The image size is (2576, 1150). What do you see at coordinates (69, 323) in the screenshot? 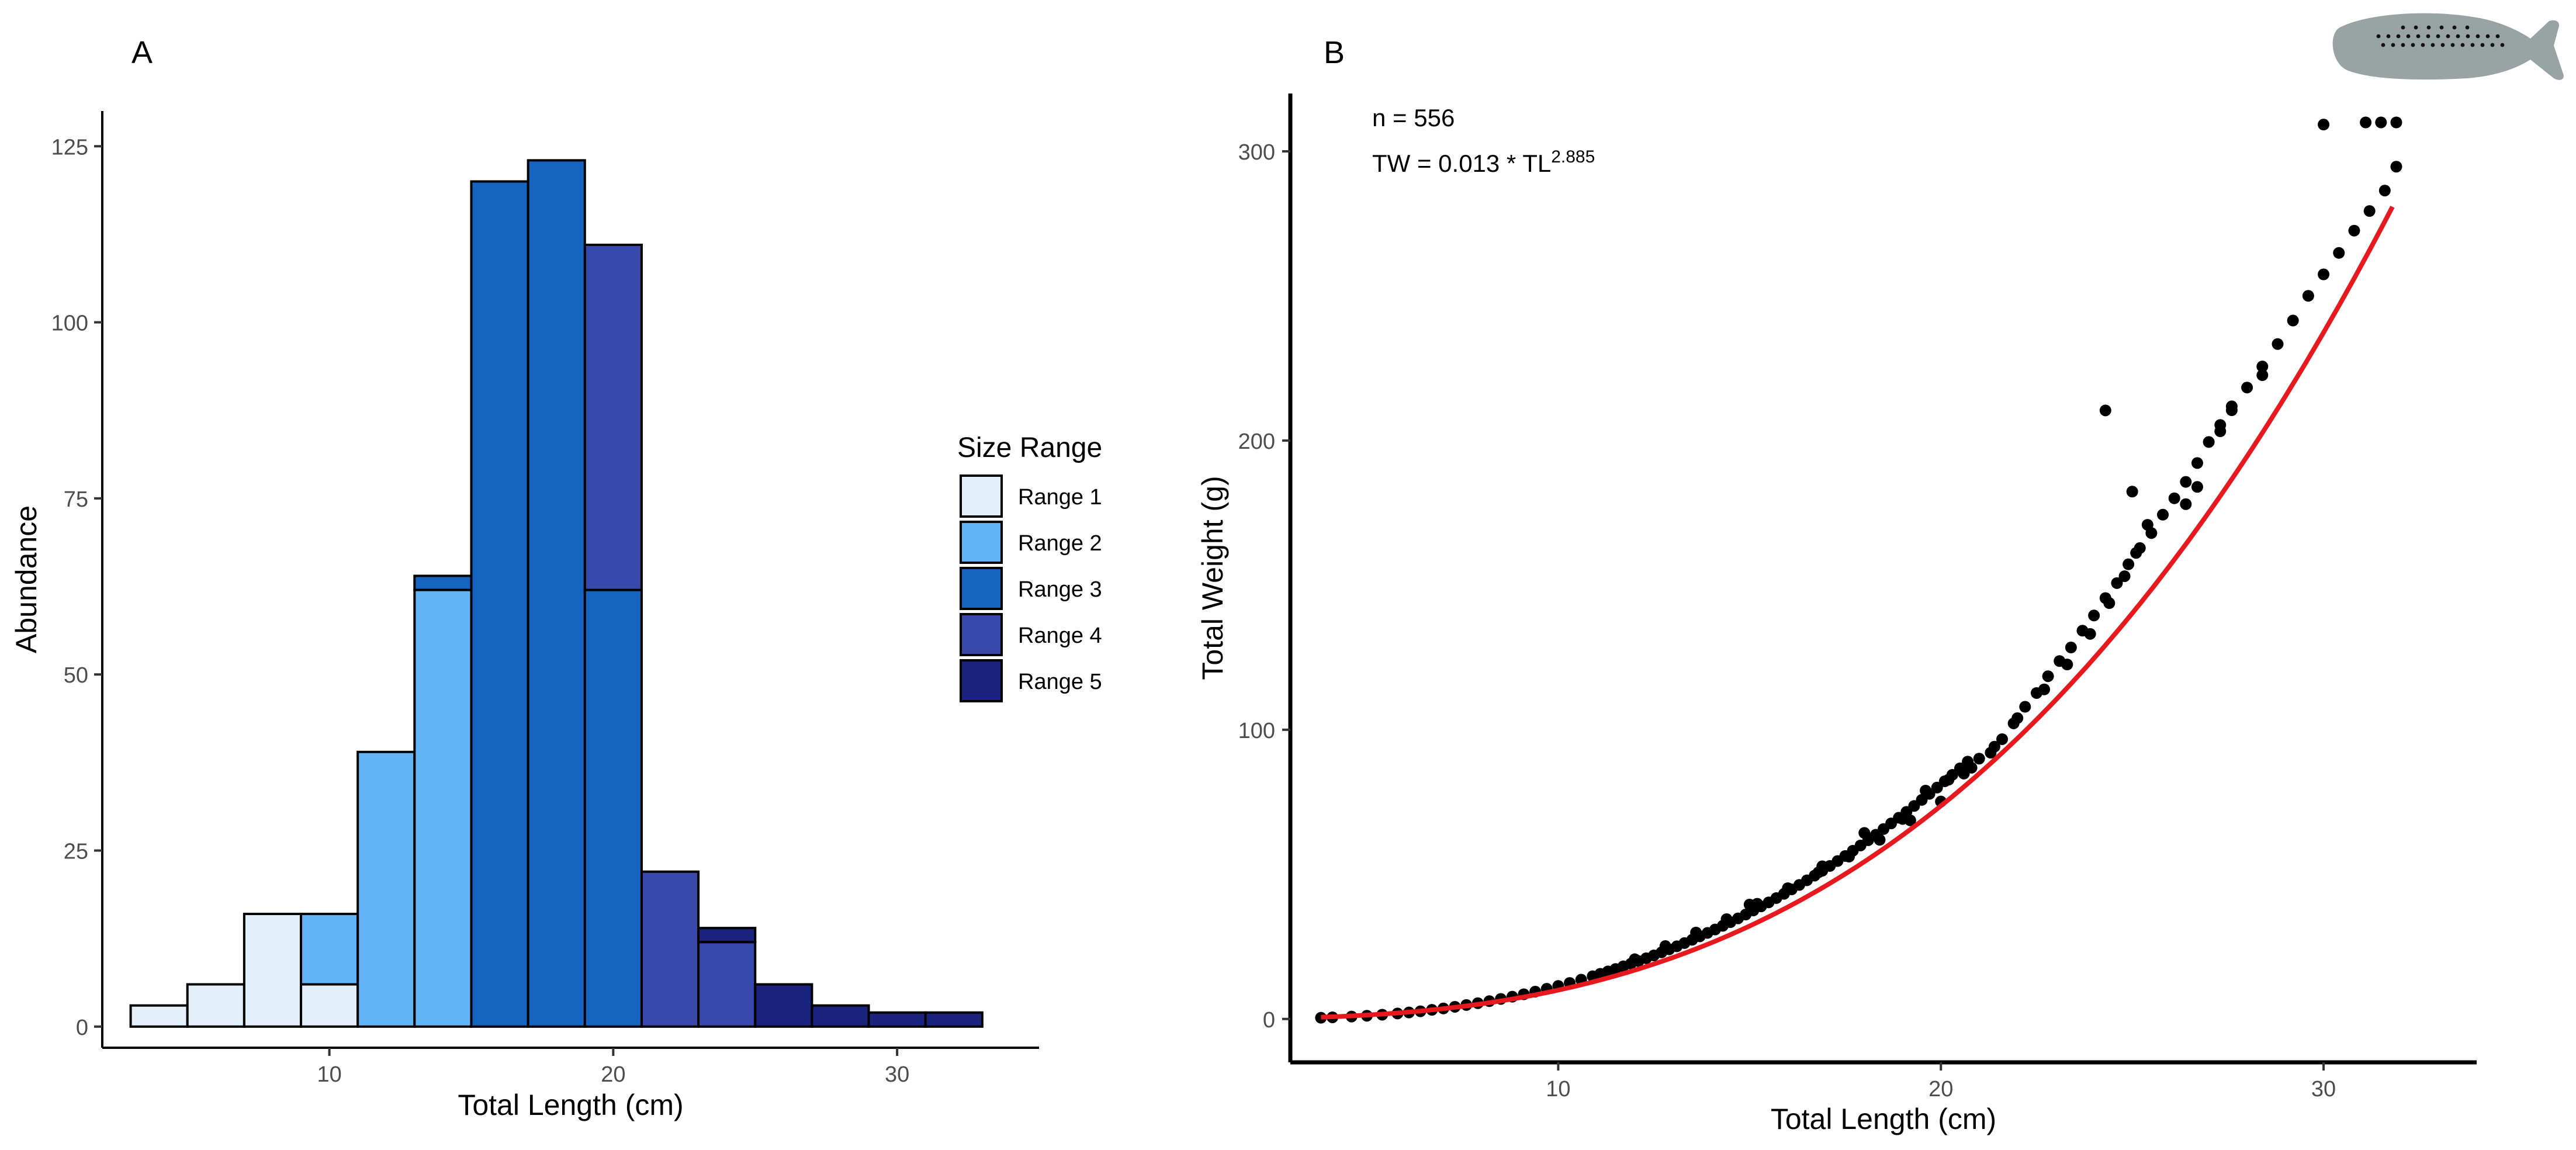
I see `y-tick-label: 100` at bounding box center [69, 323].